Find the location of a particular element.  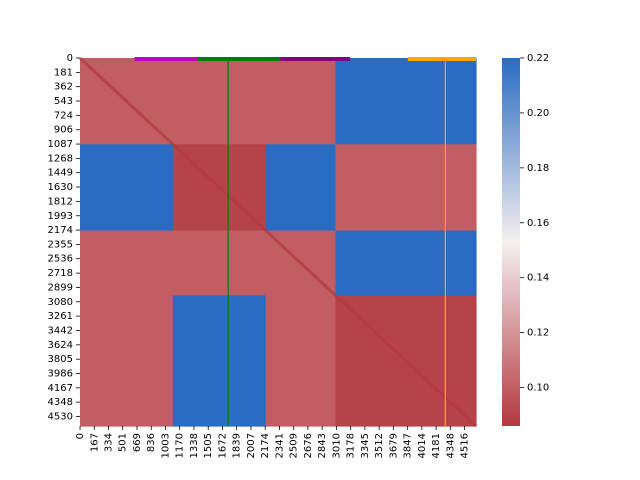

x-tick-label: 836 is located at coordinates (151, 442).